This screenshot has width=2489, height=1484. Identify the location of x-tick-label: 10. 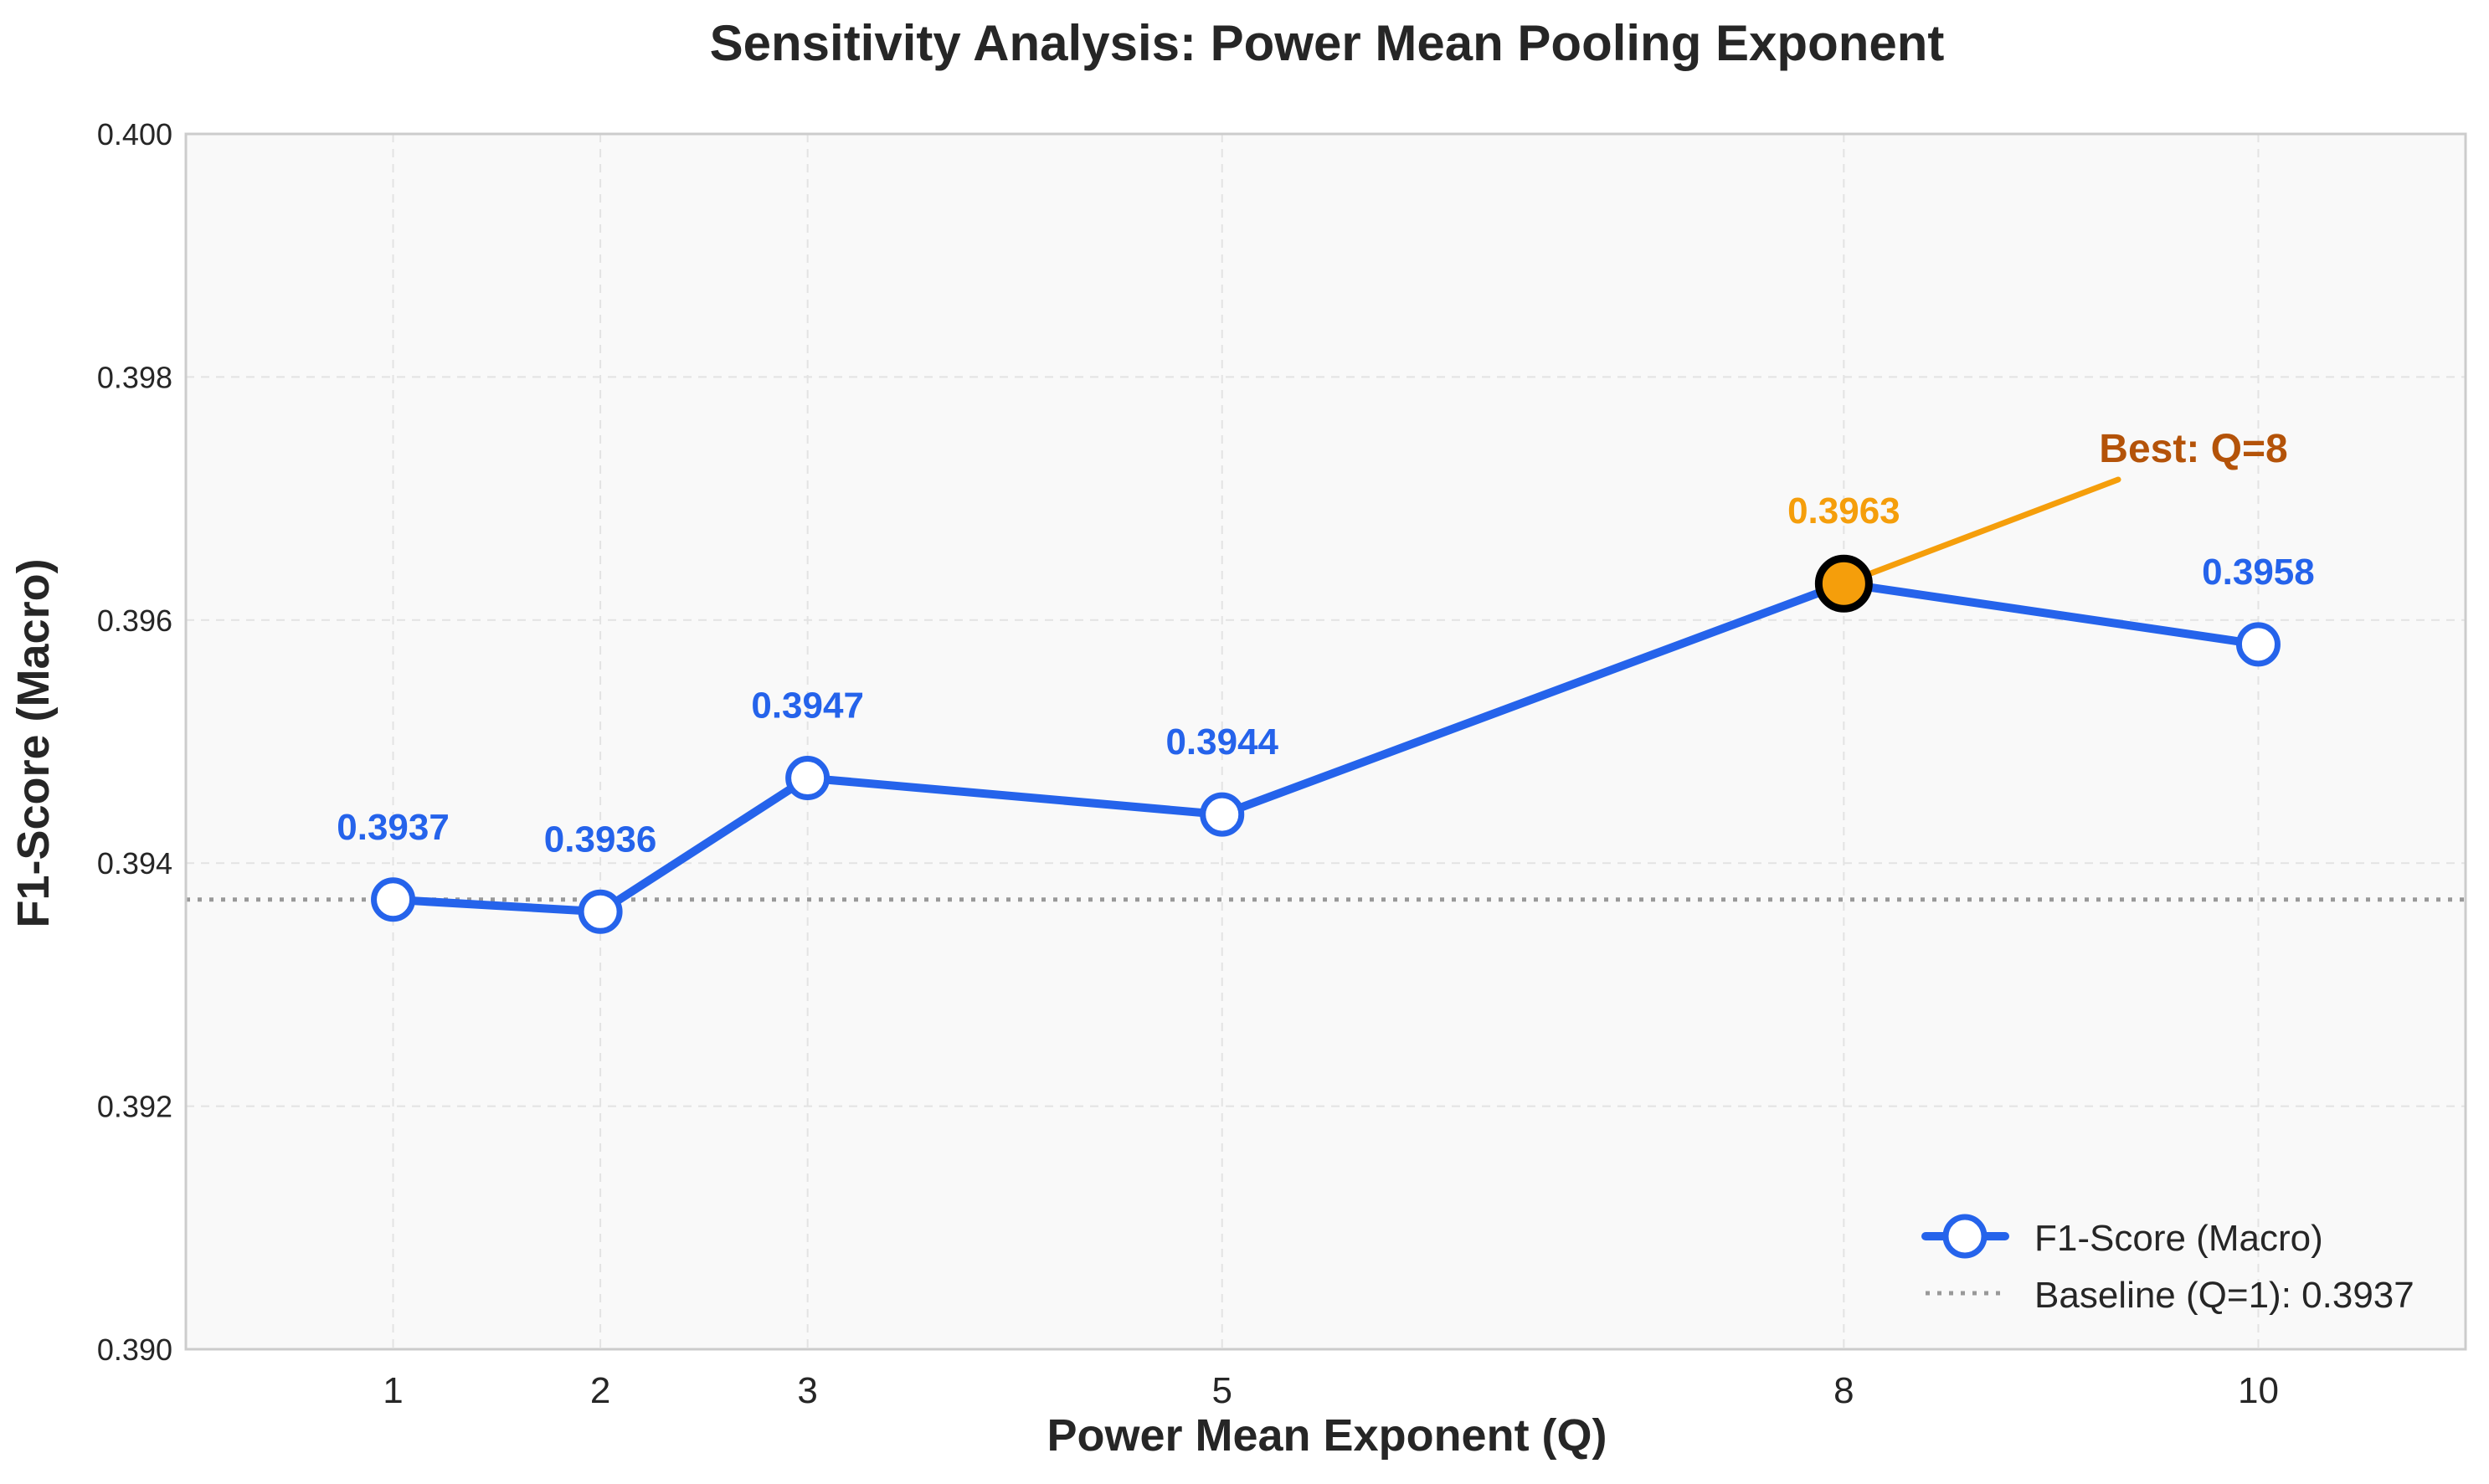
(2258, 1390).